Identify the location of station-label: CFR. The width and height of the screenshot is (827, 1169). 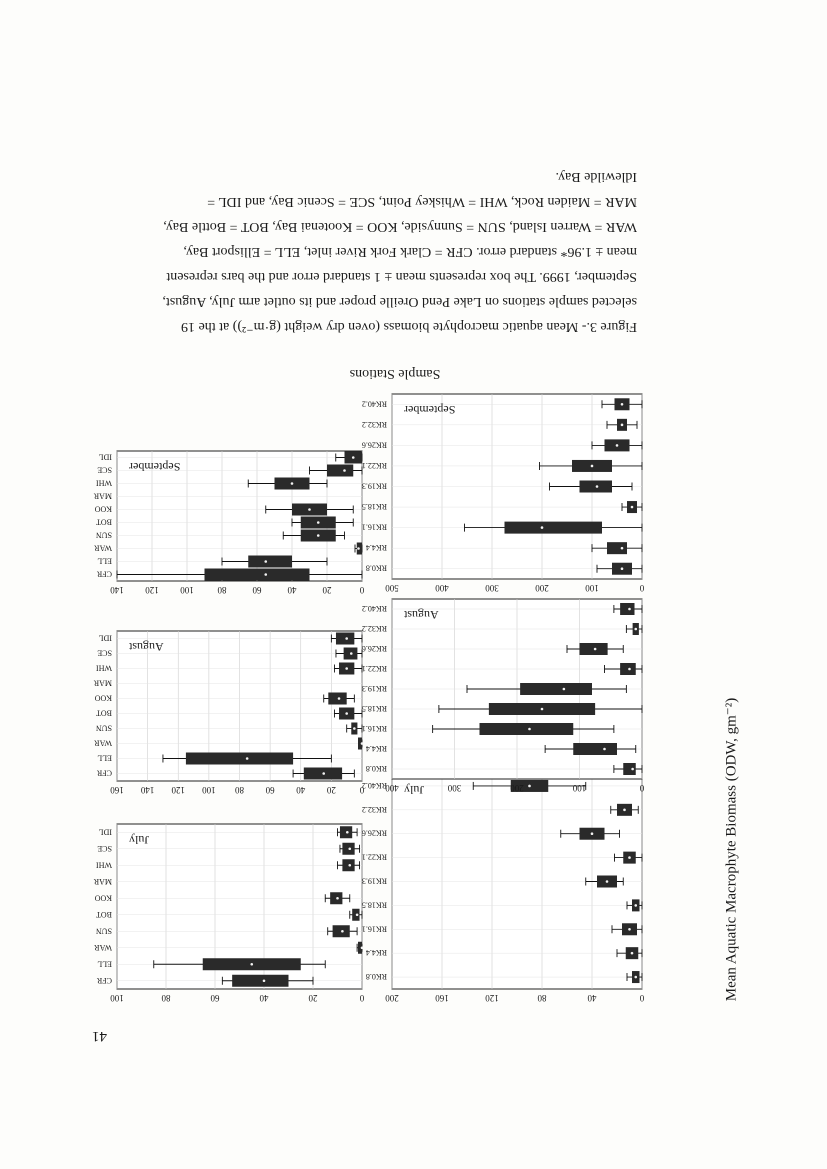
(104, 574).